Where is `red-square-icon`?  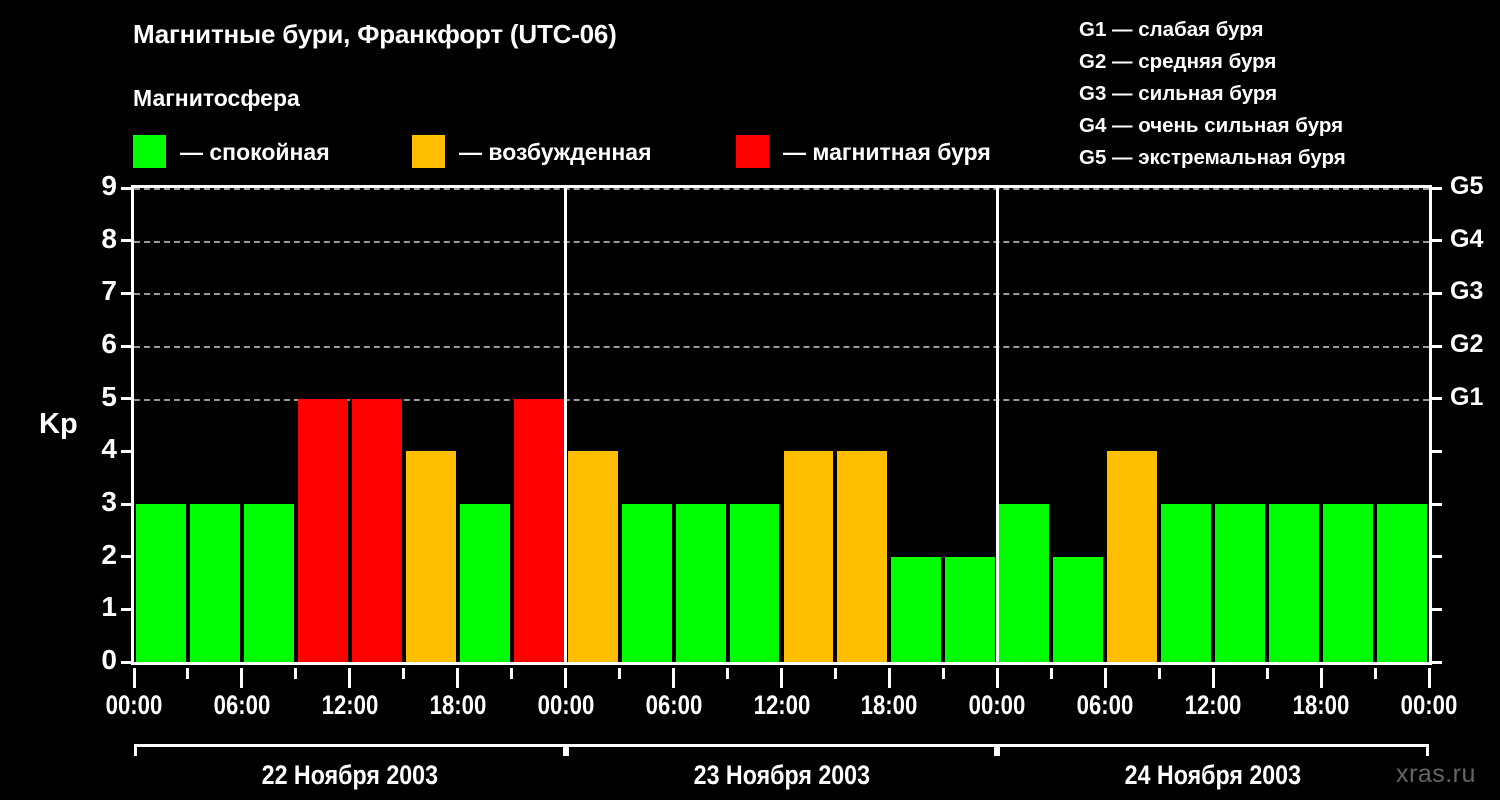
red-square-icon is located at coordinates (752, 151).